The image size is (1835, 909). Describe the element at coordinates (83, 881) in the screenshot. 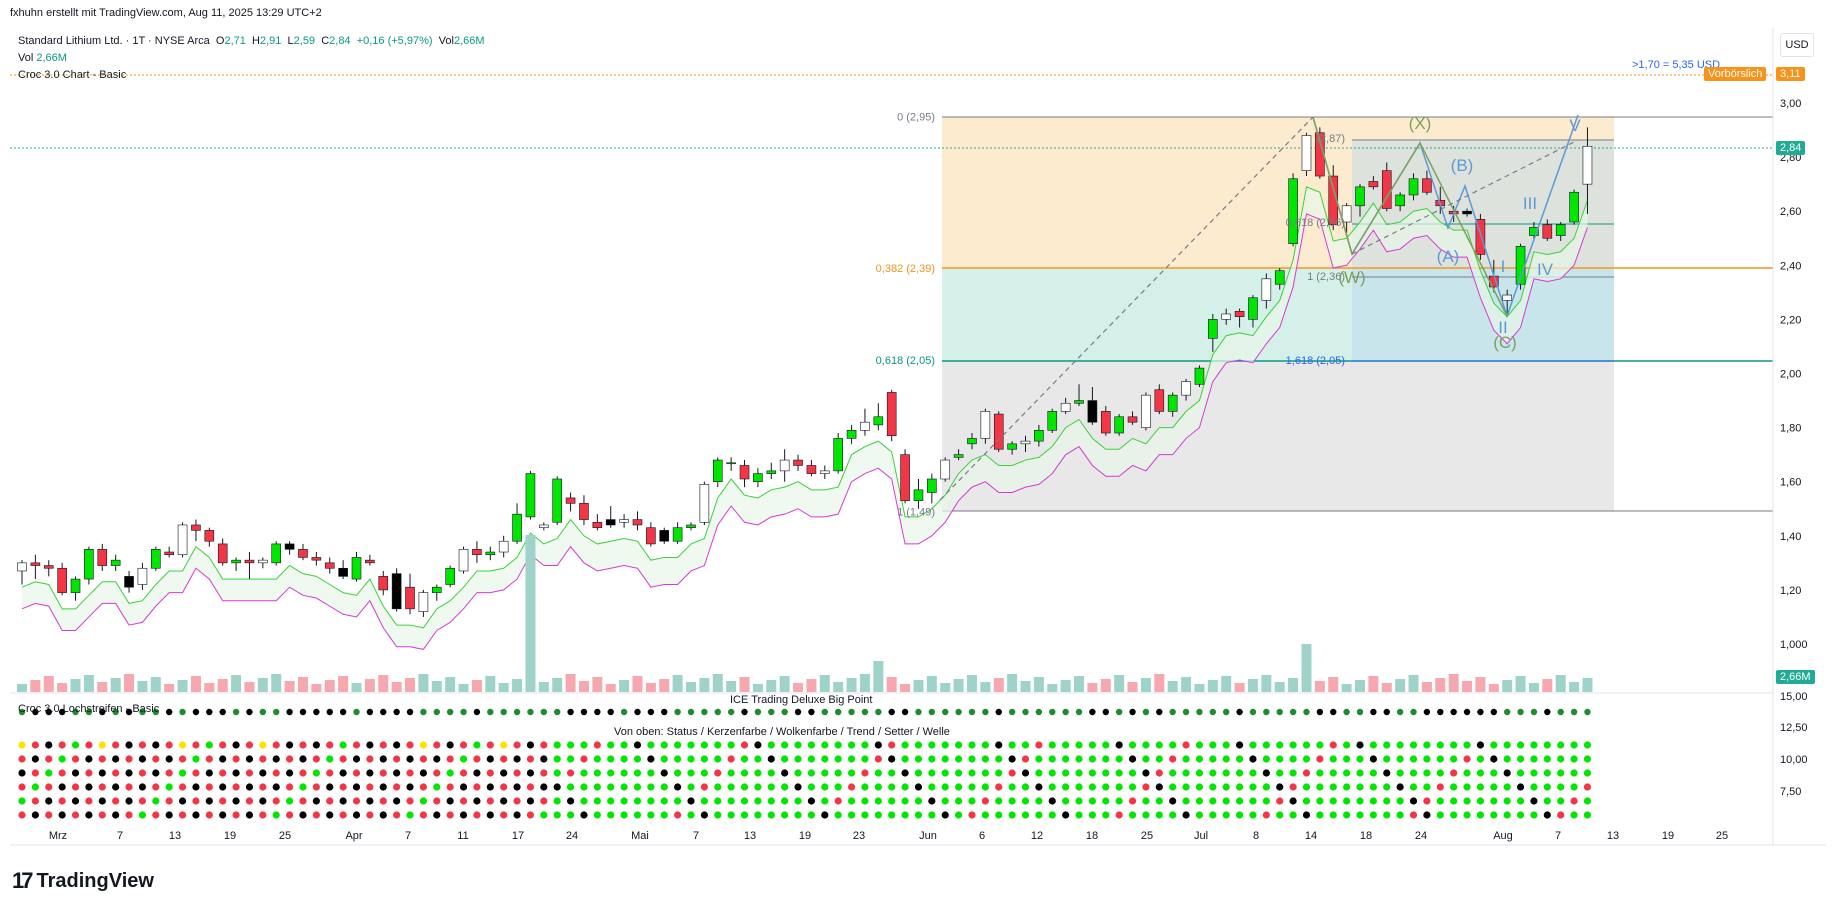

I see `tradingview-logo: 17 TradingView` at that location.